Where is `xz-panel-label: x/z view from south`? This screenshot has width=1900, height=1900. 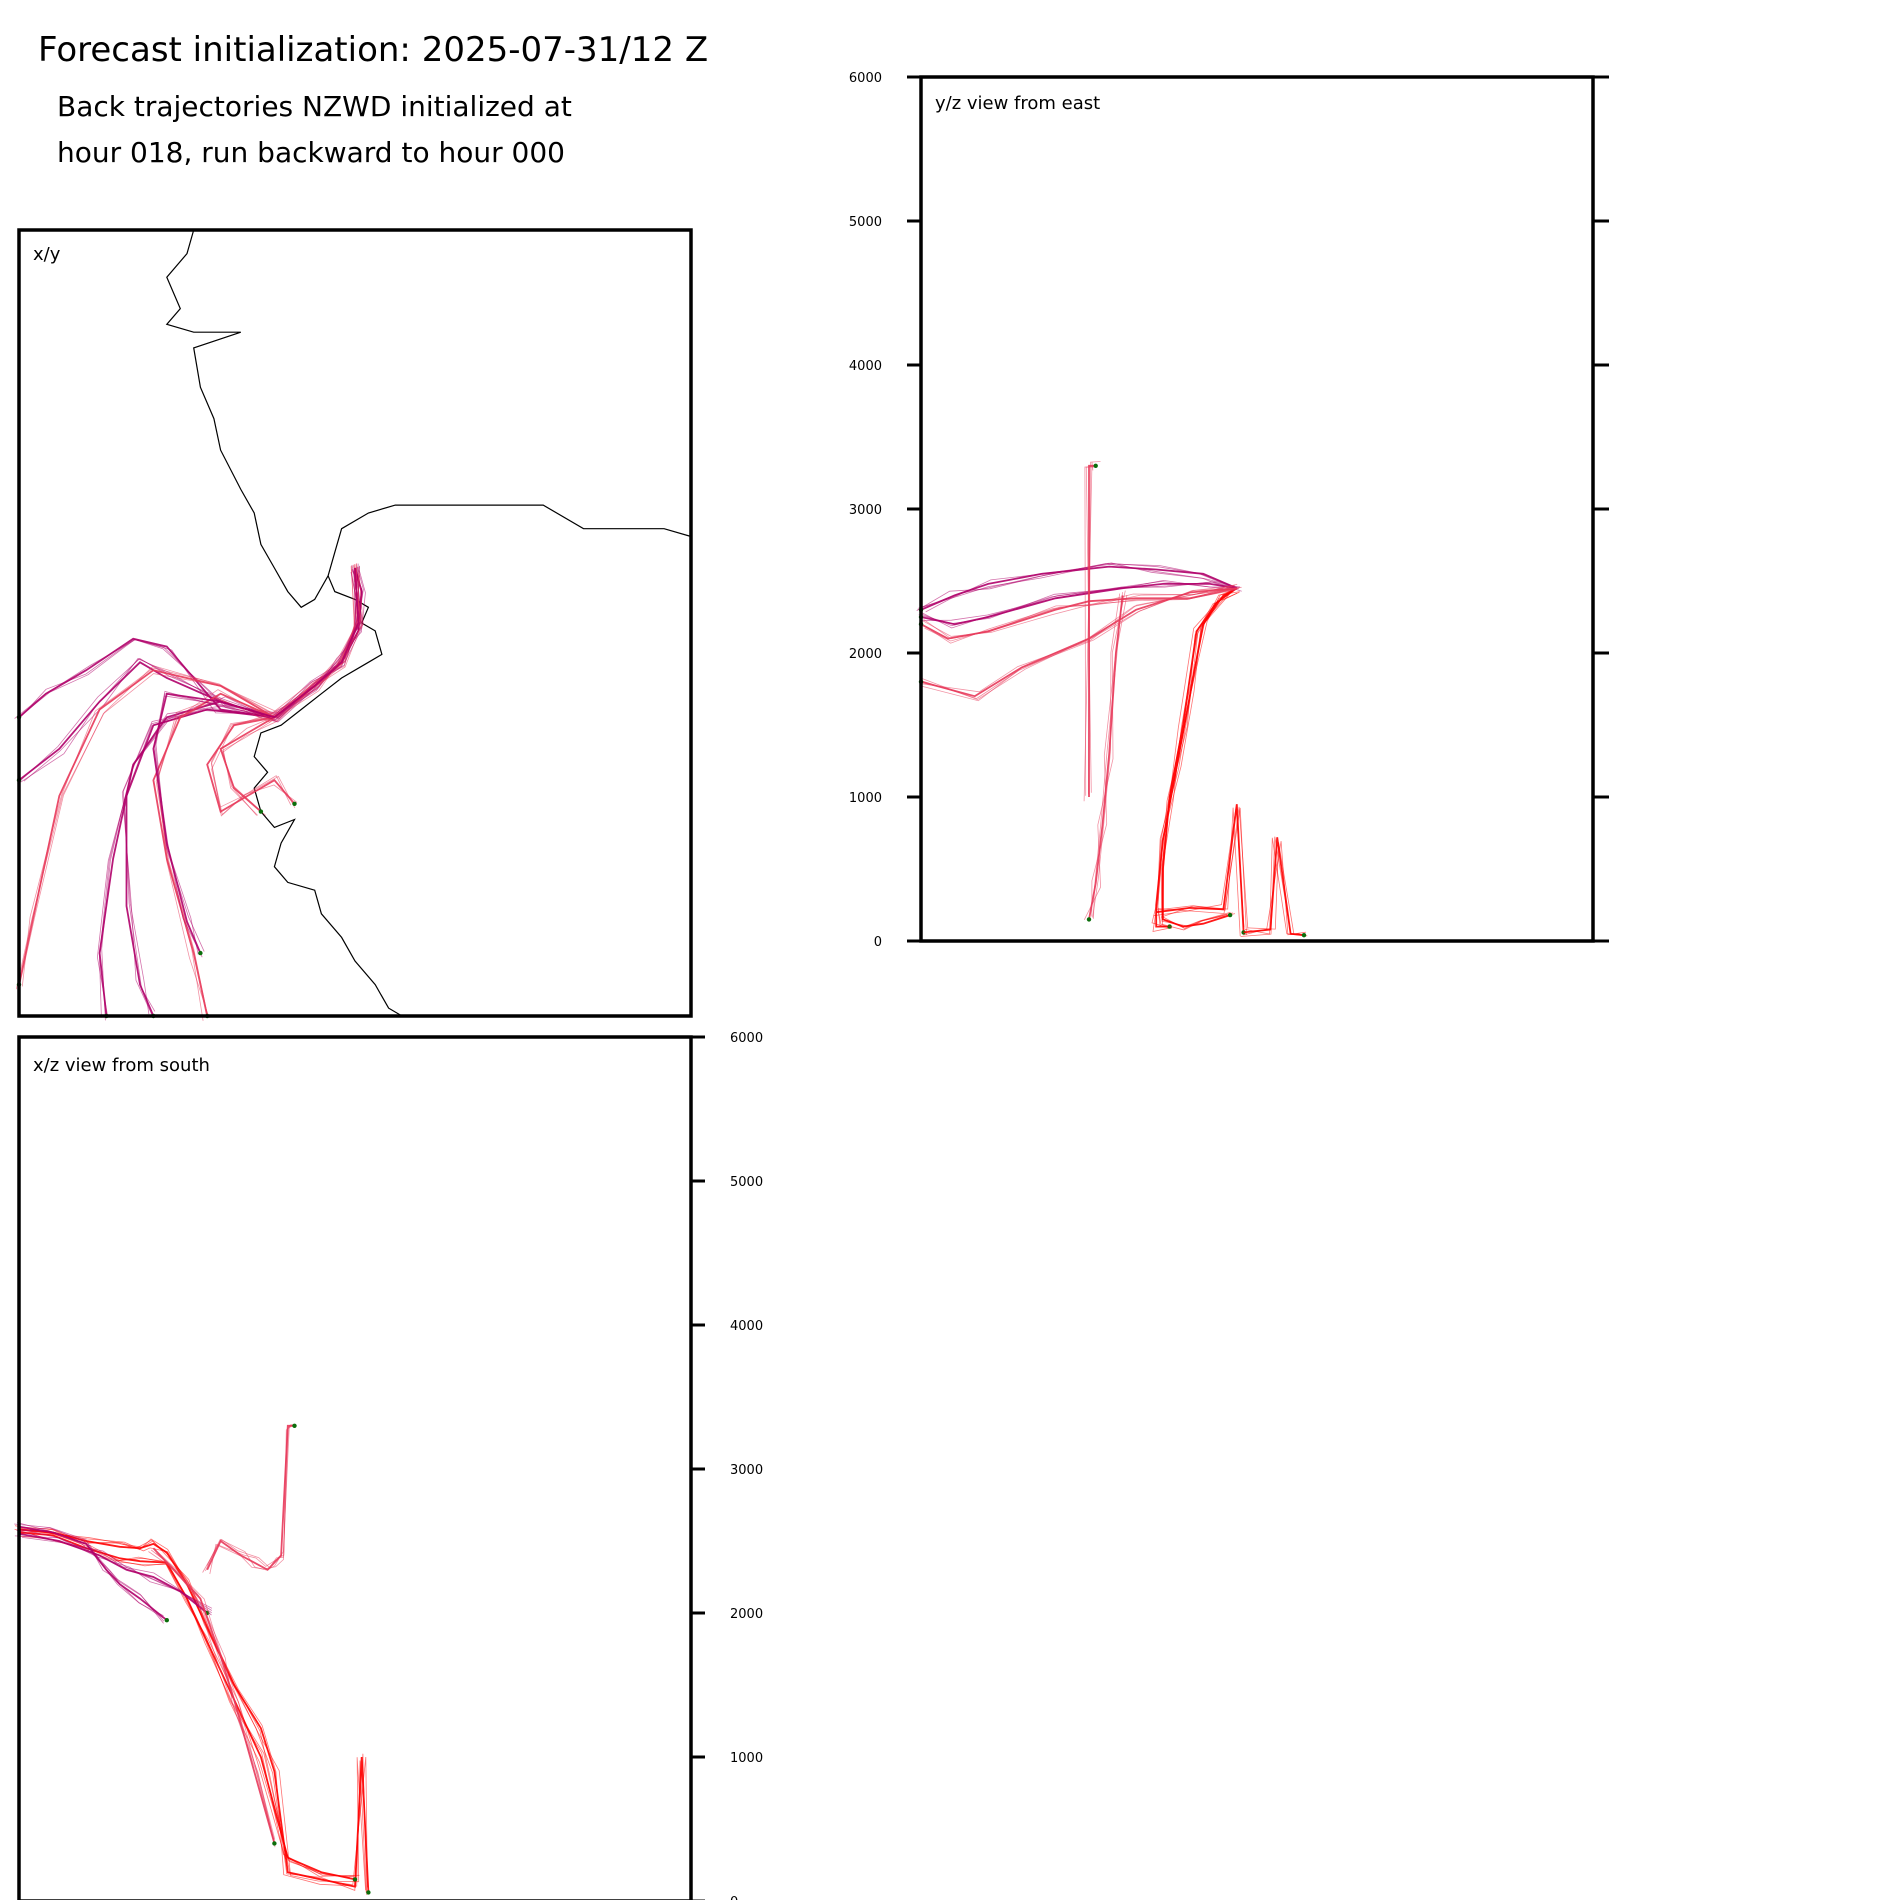 xz-panel-label: x/z view from south is located at coordinates (121, 1065).